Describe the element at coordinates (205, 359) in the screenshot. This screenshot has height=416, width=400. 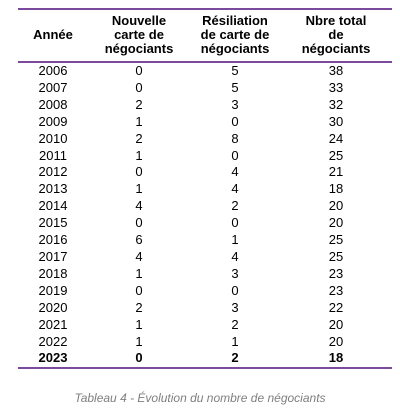
I see `table-row: 2023 0 2 18` at that location.